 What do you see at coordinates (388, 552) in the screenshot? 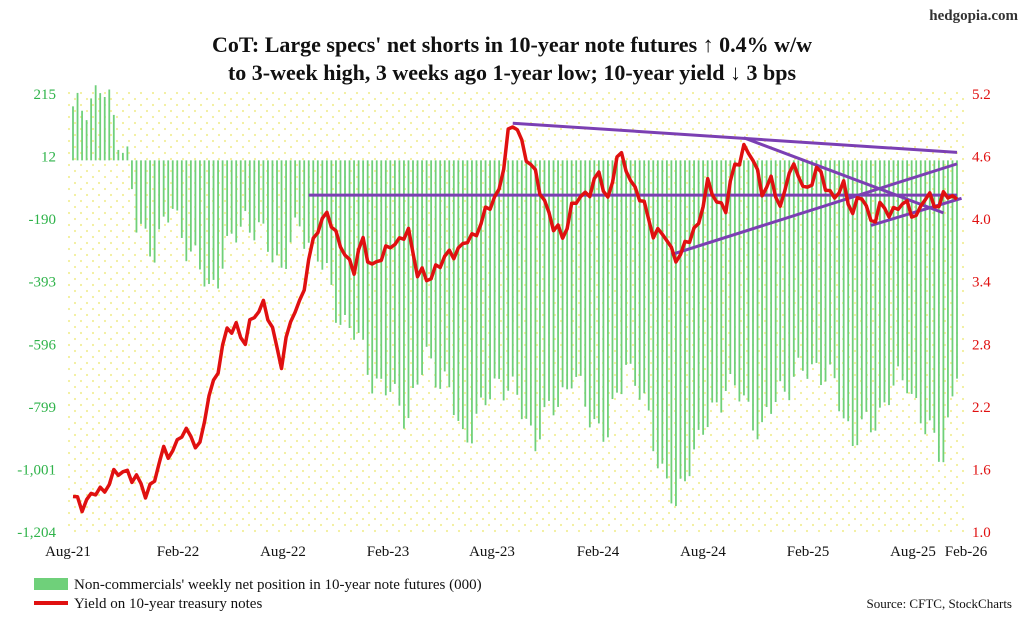
I see `x-tick-label: Feb-23` at bounding box center [388, 552].